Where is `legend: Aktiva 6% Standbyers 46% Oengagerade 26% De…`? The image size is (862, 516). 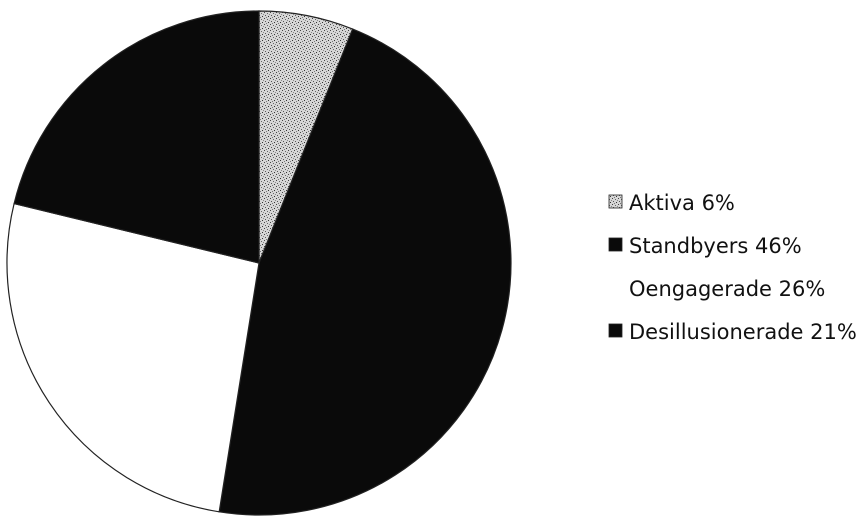
legend: Aktiva 6% Standbyers 46% Oengagerade 26% De… is located at coordinates (732, 267).